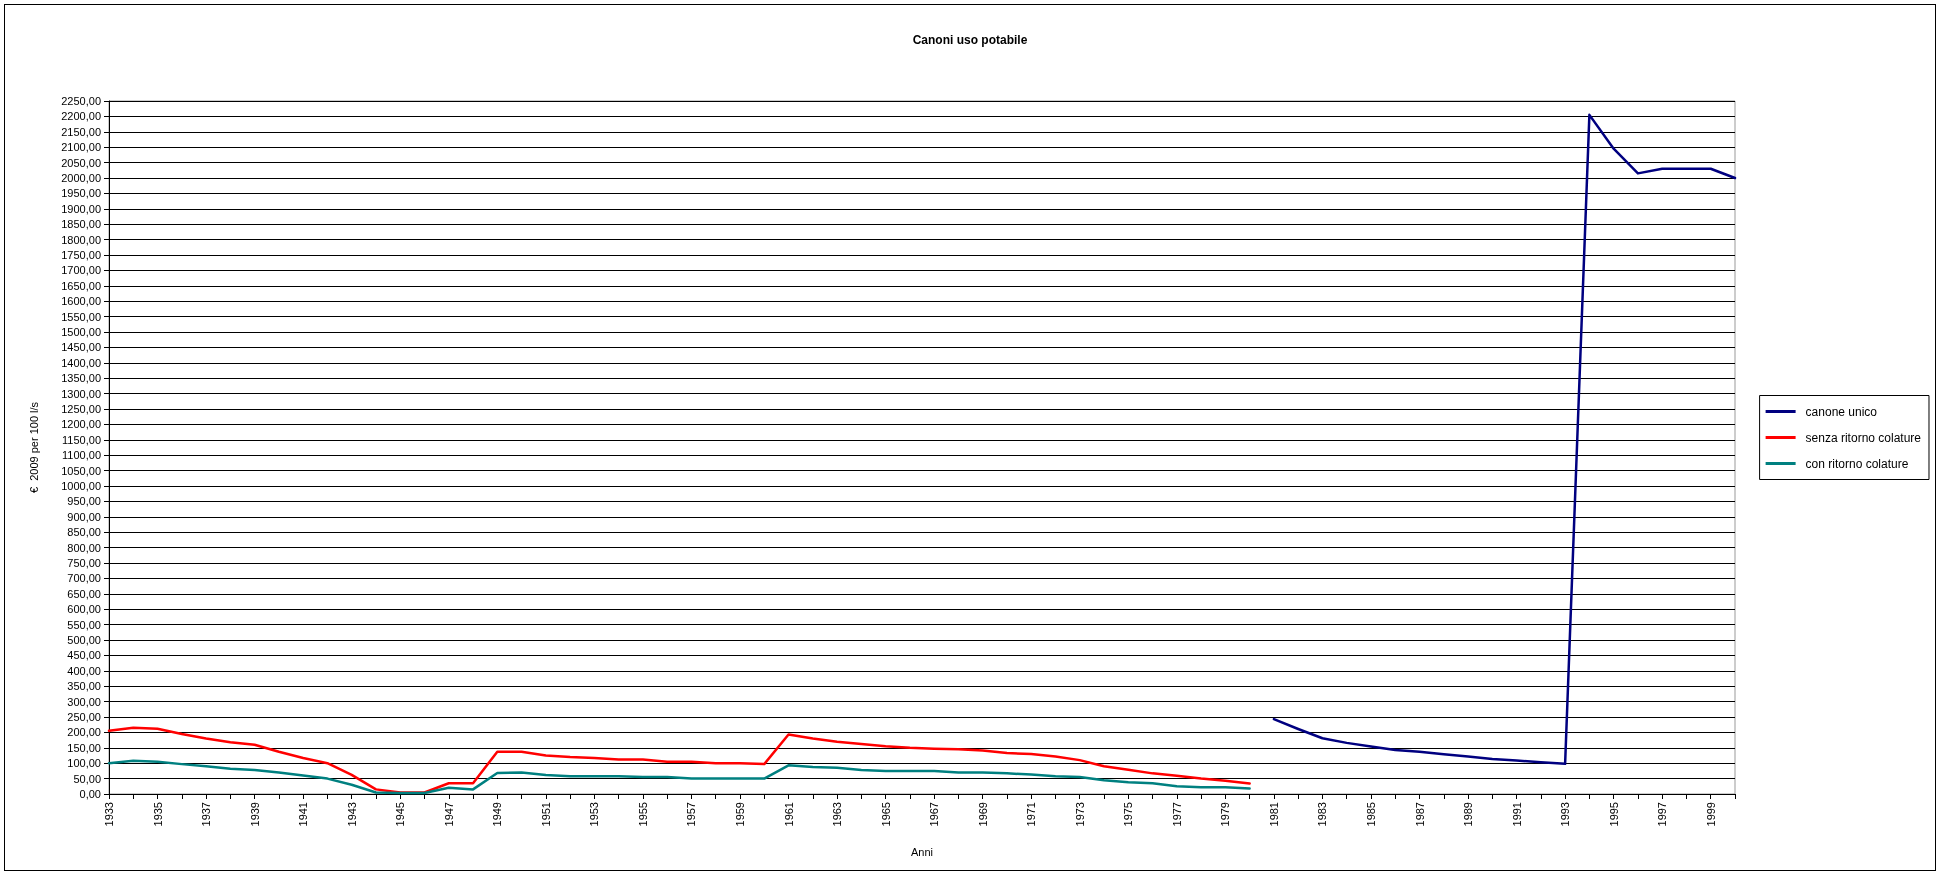  I want to click on x-tick-label: 1961, so click(788, 814).